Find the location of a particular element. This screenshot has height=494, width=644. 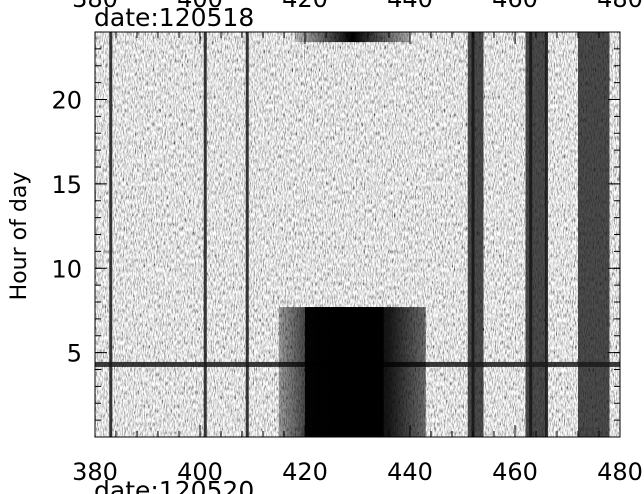

top-dark-strip is located at coordinates (352, 37).